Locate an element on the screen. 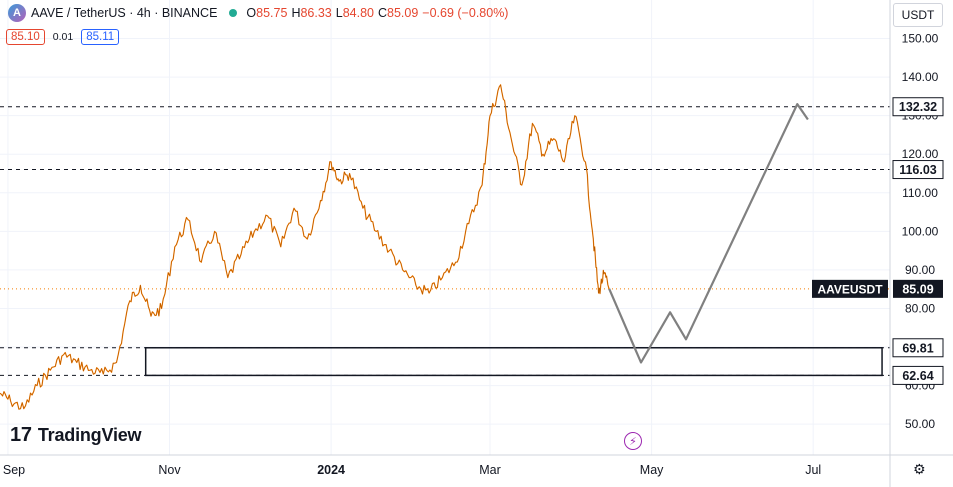  level-price-label: 69.81 is located at coordinates (917, 348).